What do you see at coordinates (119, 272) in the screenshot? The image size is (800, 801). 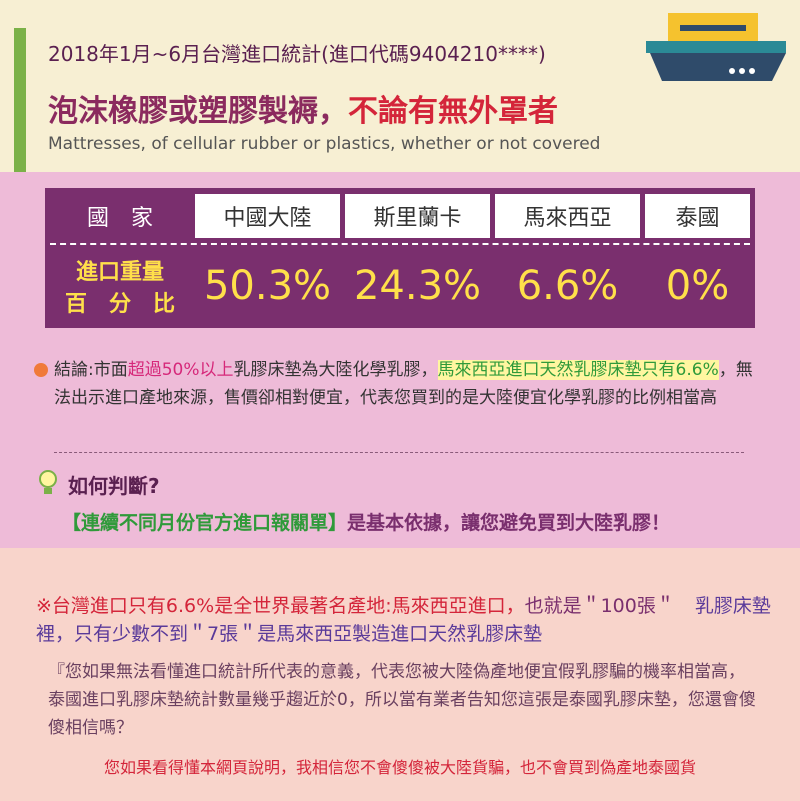 I see `row-label-line: 進口重量` at bounding box center [119, 272].